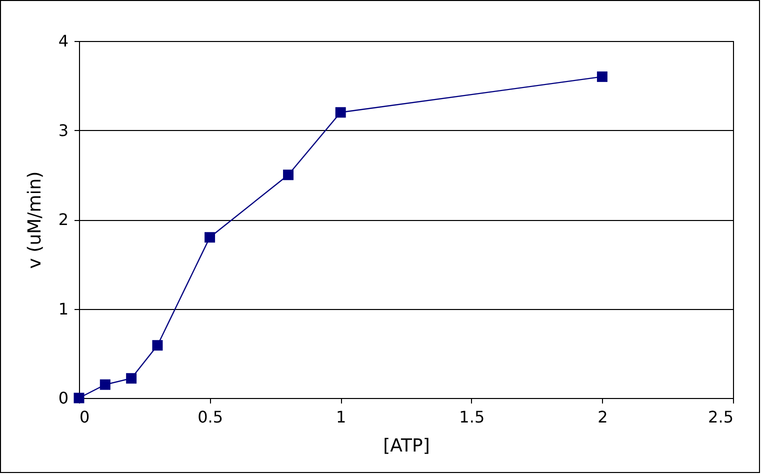 This screenshot has width=762, height=475. What do you see at coordinates (63, 308) in the screenshot?
I see `y-tick-label: 1` at bounding box center [63, 308].